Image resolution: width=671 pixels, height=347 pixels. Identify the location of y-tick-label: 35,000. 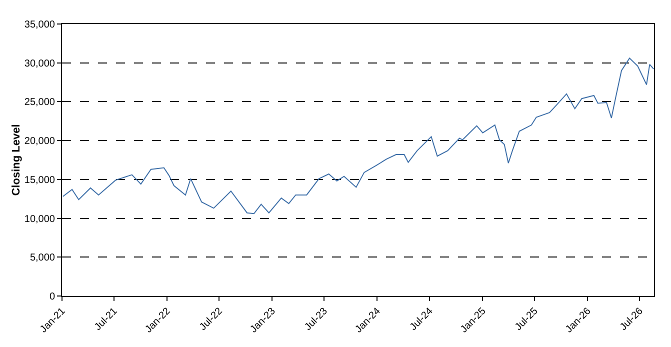
(40, 25).